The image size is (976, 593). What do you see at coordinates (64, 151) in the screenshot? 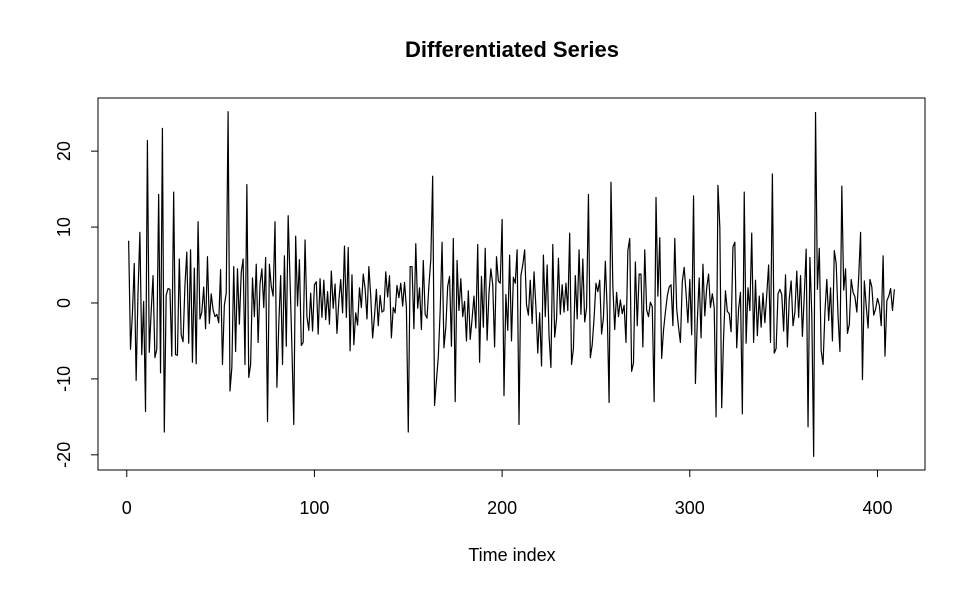
I see `y-tick-label: 20` at bounding box center [64, 151].